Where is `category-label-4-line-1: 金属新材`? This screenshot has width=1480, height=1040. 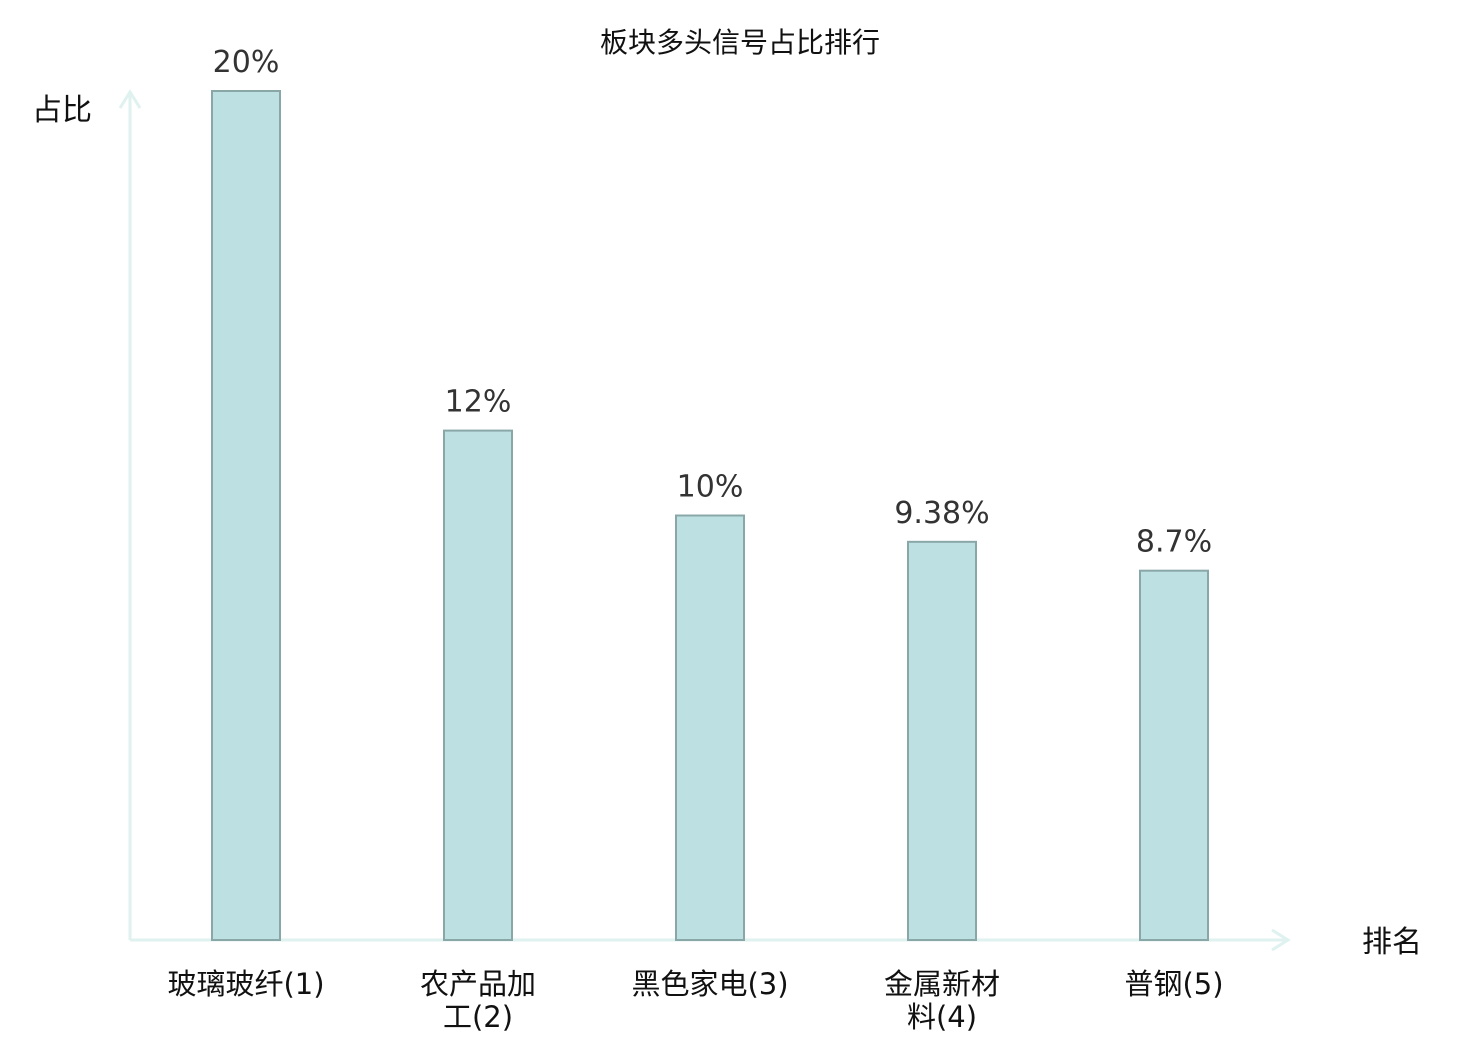 category-label-4-line-1: 金属新材 is located at coordinates (942, 984).